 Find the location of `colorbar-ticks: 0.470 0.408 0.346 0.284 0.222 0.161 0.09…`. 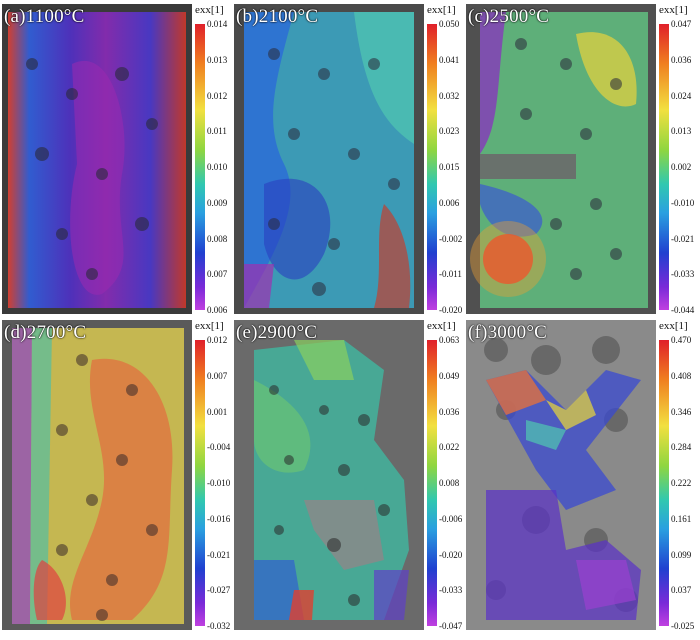

colorbar-ticks: 0.470 0.408 0.346 0.284 0.222 0.161 0.09… is located at coordinates (685, 483).